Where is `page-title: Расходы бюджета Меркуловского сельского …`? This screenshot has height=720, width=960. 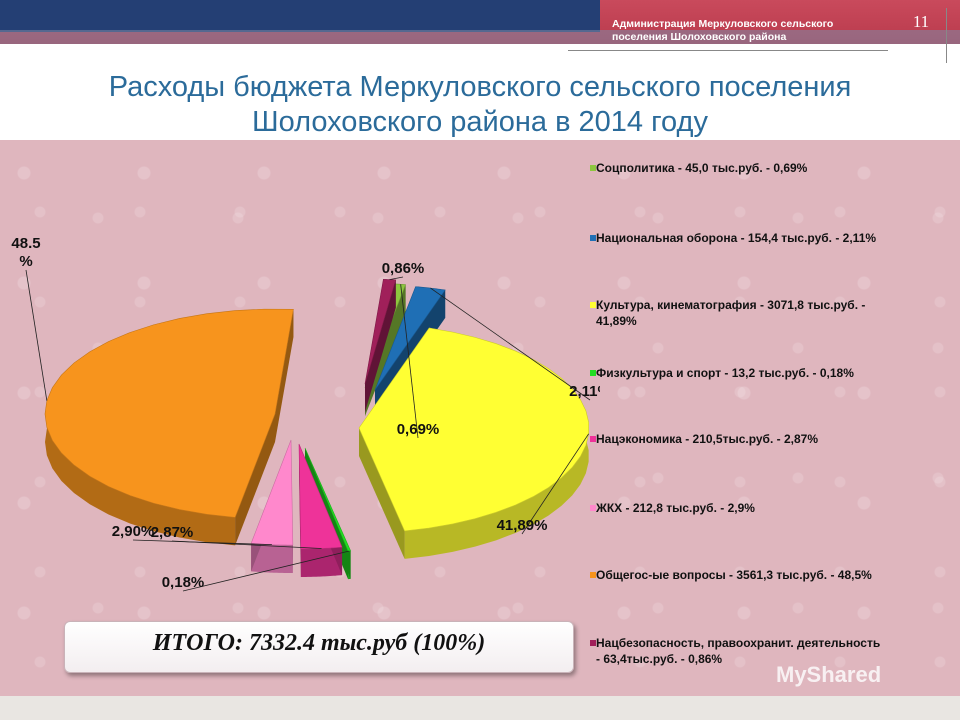 page-title: Расходы бюджета Меркуловского сельского … is located at coordinates (480, 105).